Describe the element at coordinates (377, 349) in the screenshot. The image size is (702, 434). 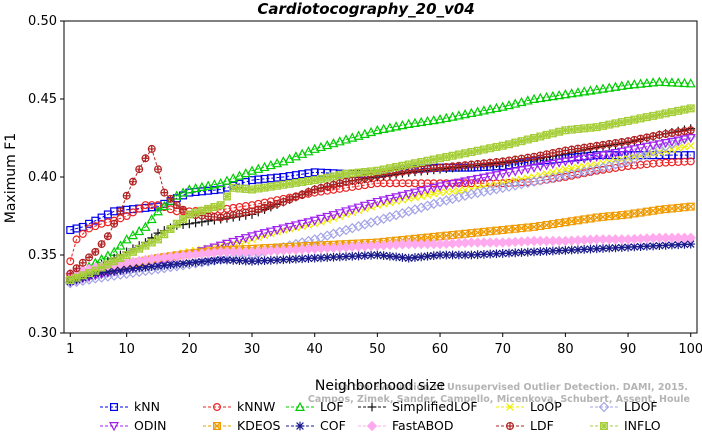
I see `x-tick-label: 50` at that location.